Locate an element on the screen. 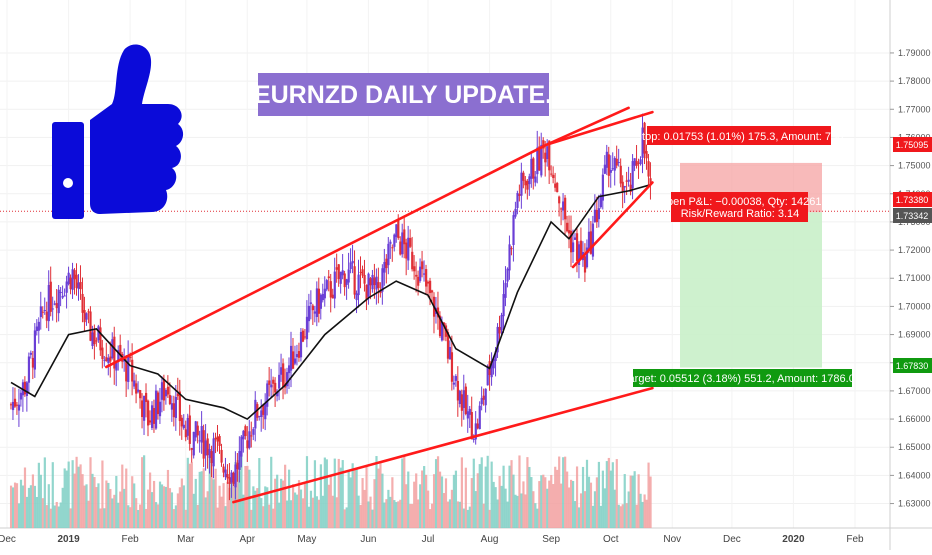 The image size is (932, 555). y-tick-label: 1.72000 is located at coordinates (914, 250).